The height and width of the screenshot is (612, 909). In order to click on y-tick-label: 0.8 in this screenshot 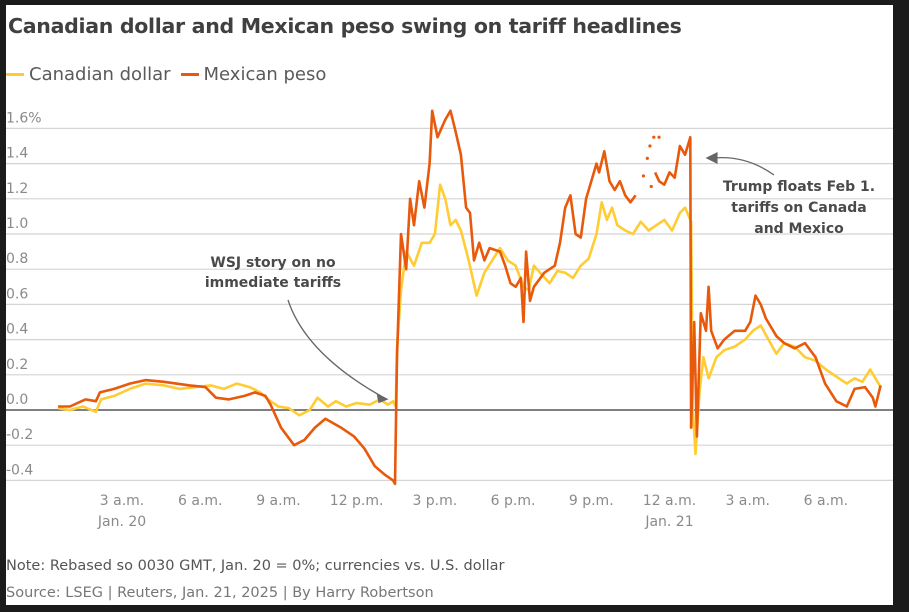, I will do `click(17, 259)`.